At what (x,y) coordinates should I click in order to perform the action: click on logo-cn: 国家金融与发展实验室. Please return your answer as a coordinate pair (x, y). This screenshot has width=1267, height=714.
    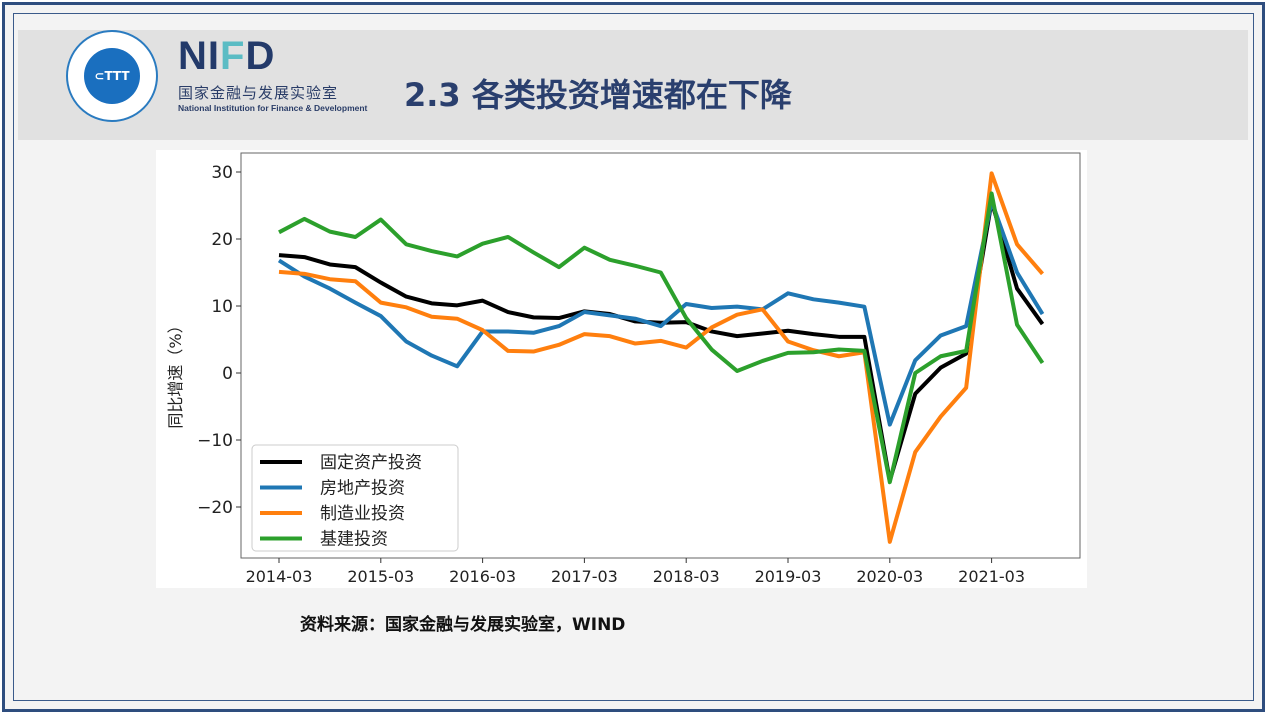
    Looking at the image, I should click on (258, 93).